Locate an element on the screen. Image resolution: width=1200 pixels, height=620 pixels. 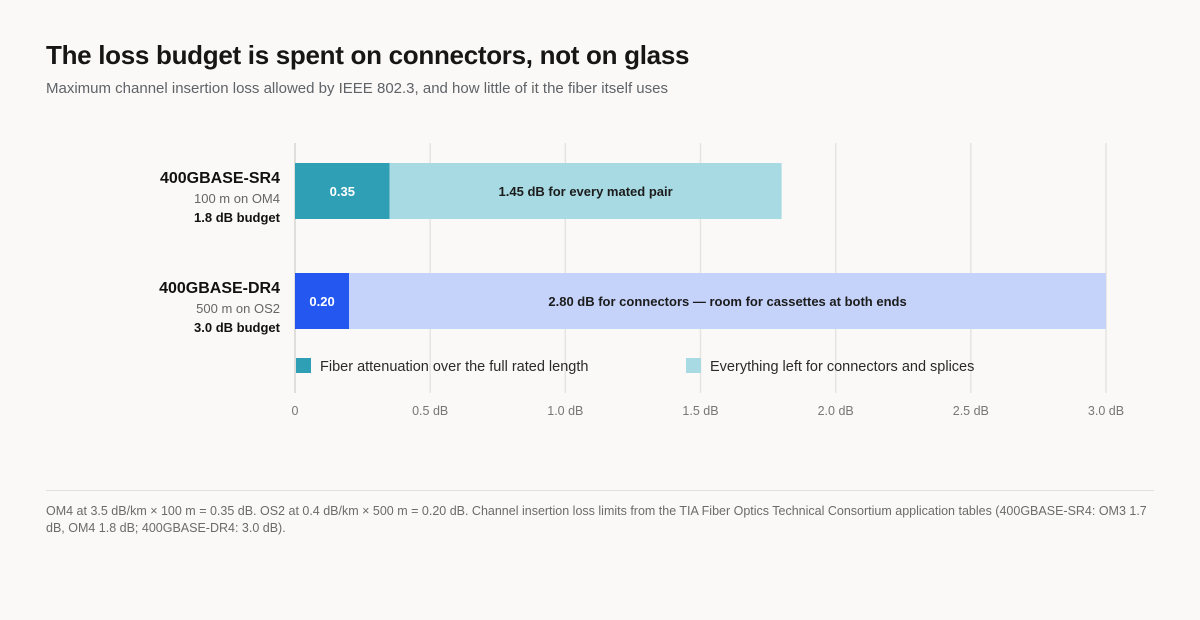
fiber-loss-label: 0.20 is located at coordinates (321, 301).